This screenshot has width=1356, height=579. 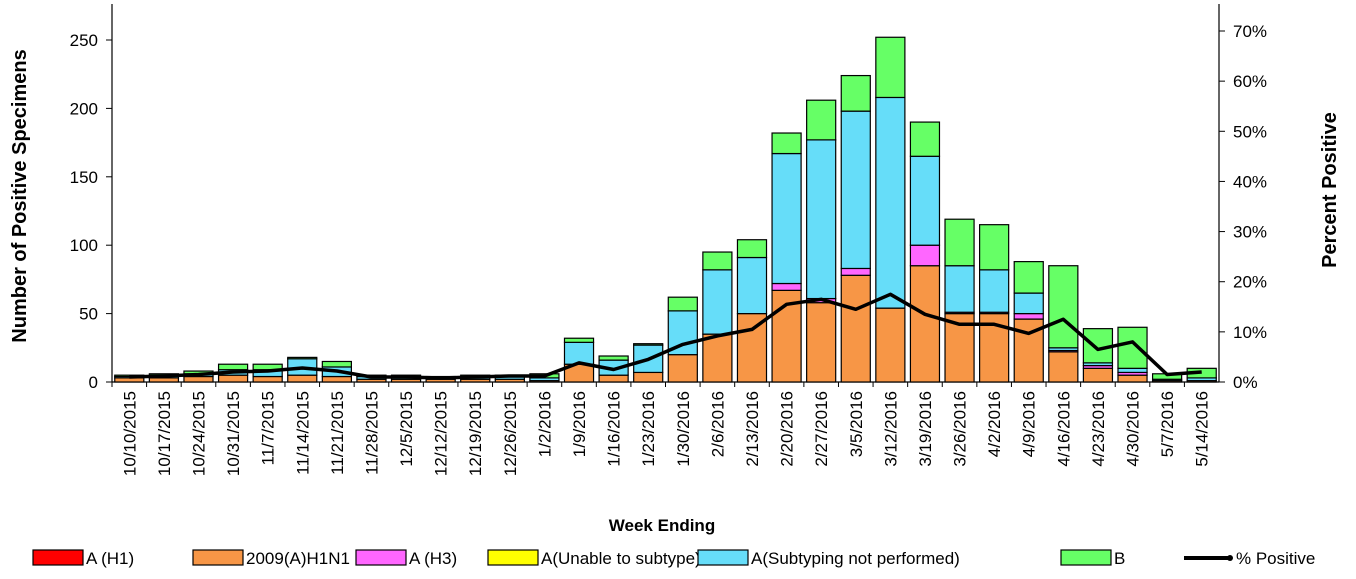 I want to click on x-tick-label: 11/14/2015, so click(x=302, y=433).